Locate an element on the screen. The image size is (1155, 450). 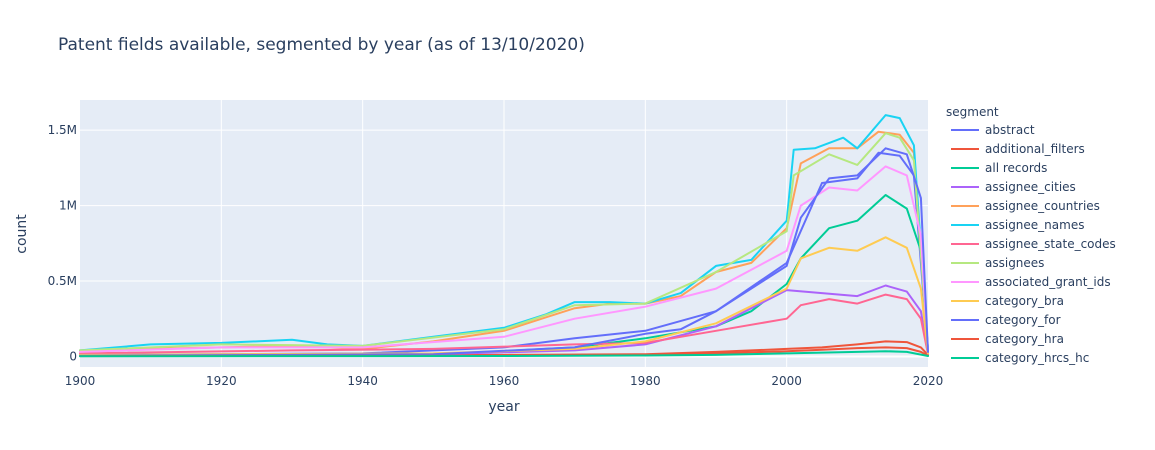
legend-label: assignee_cities is located at coordinates (1030, 187).